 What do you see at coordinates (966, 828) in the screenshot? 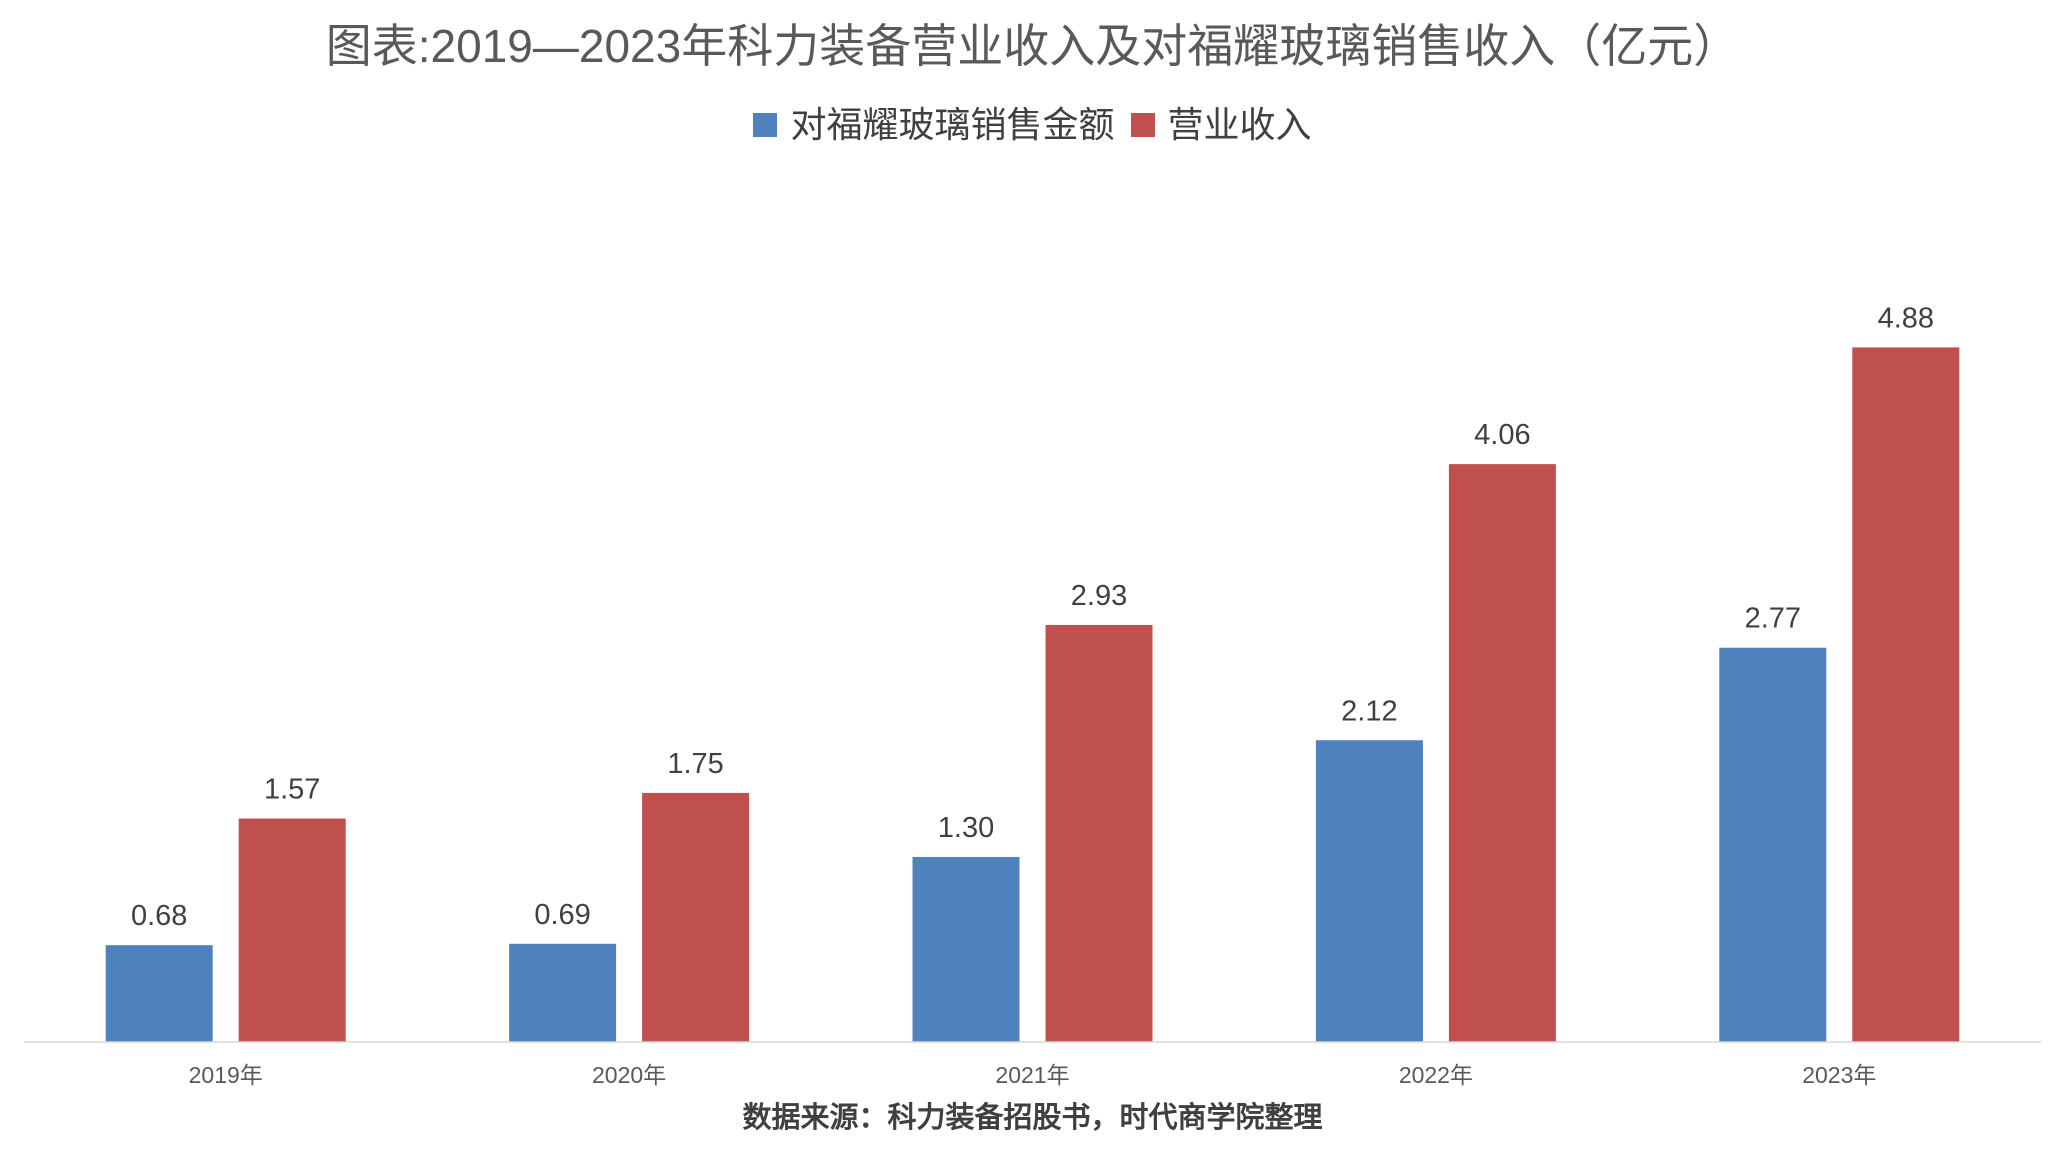
I see `data-label-sales-to-fuyao: 1.30` at bounding box center [966, 828].